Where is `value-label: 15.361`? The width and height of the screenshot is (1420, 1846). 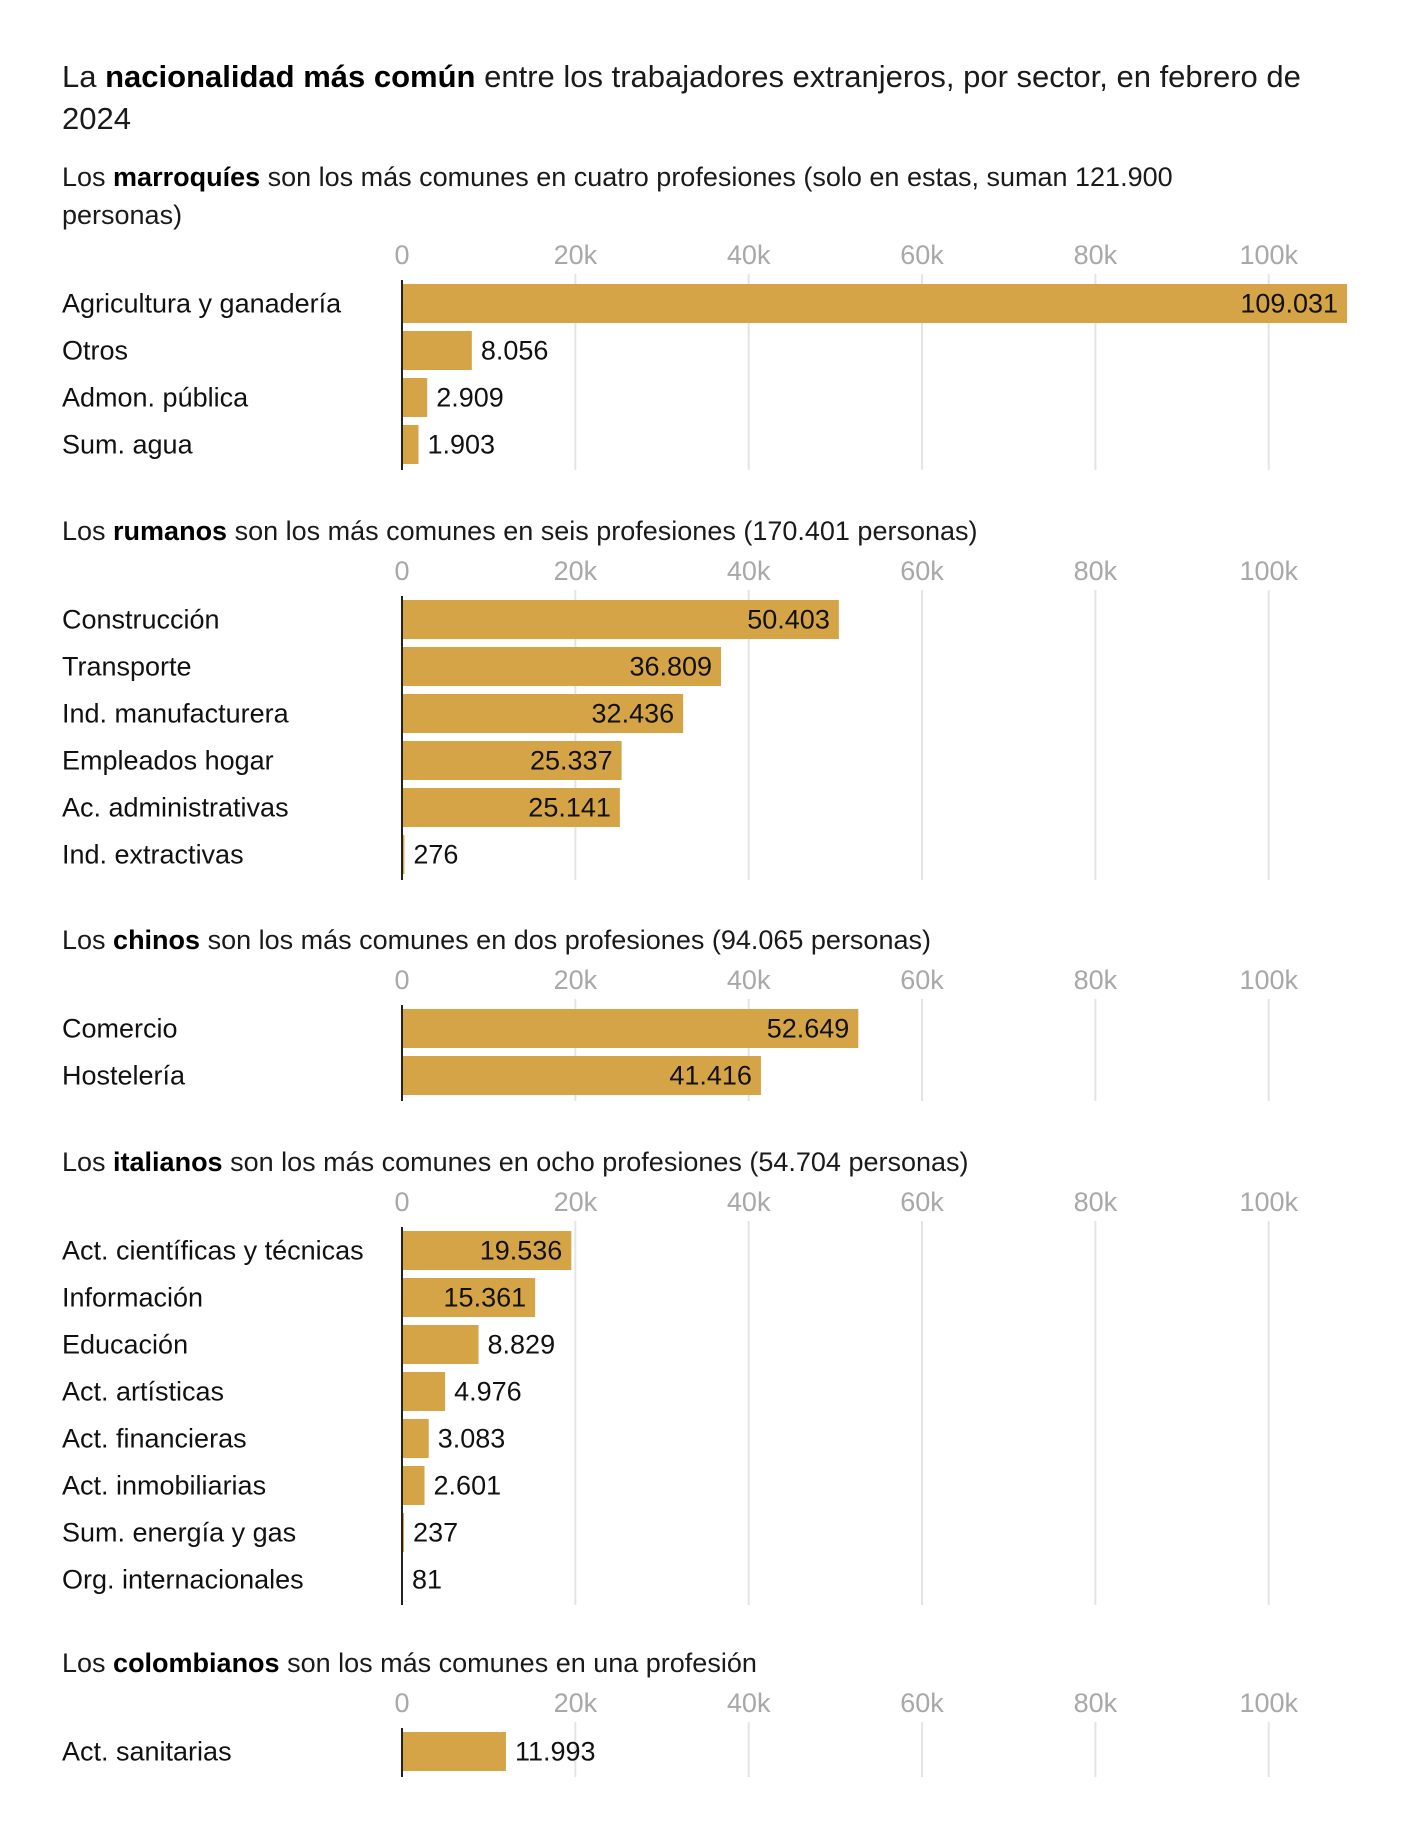
value-label: 15.361 is located at coordinates (485, 1298).